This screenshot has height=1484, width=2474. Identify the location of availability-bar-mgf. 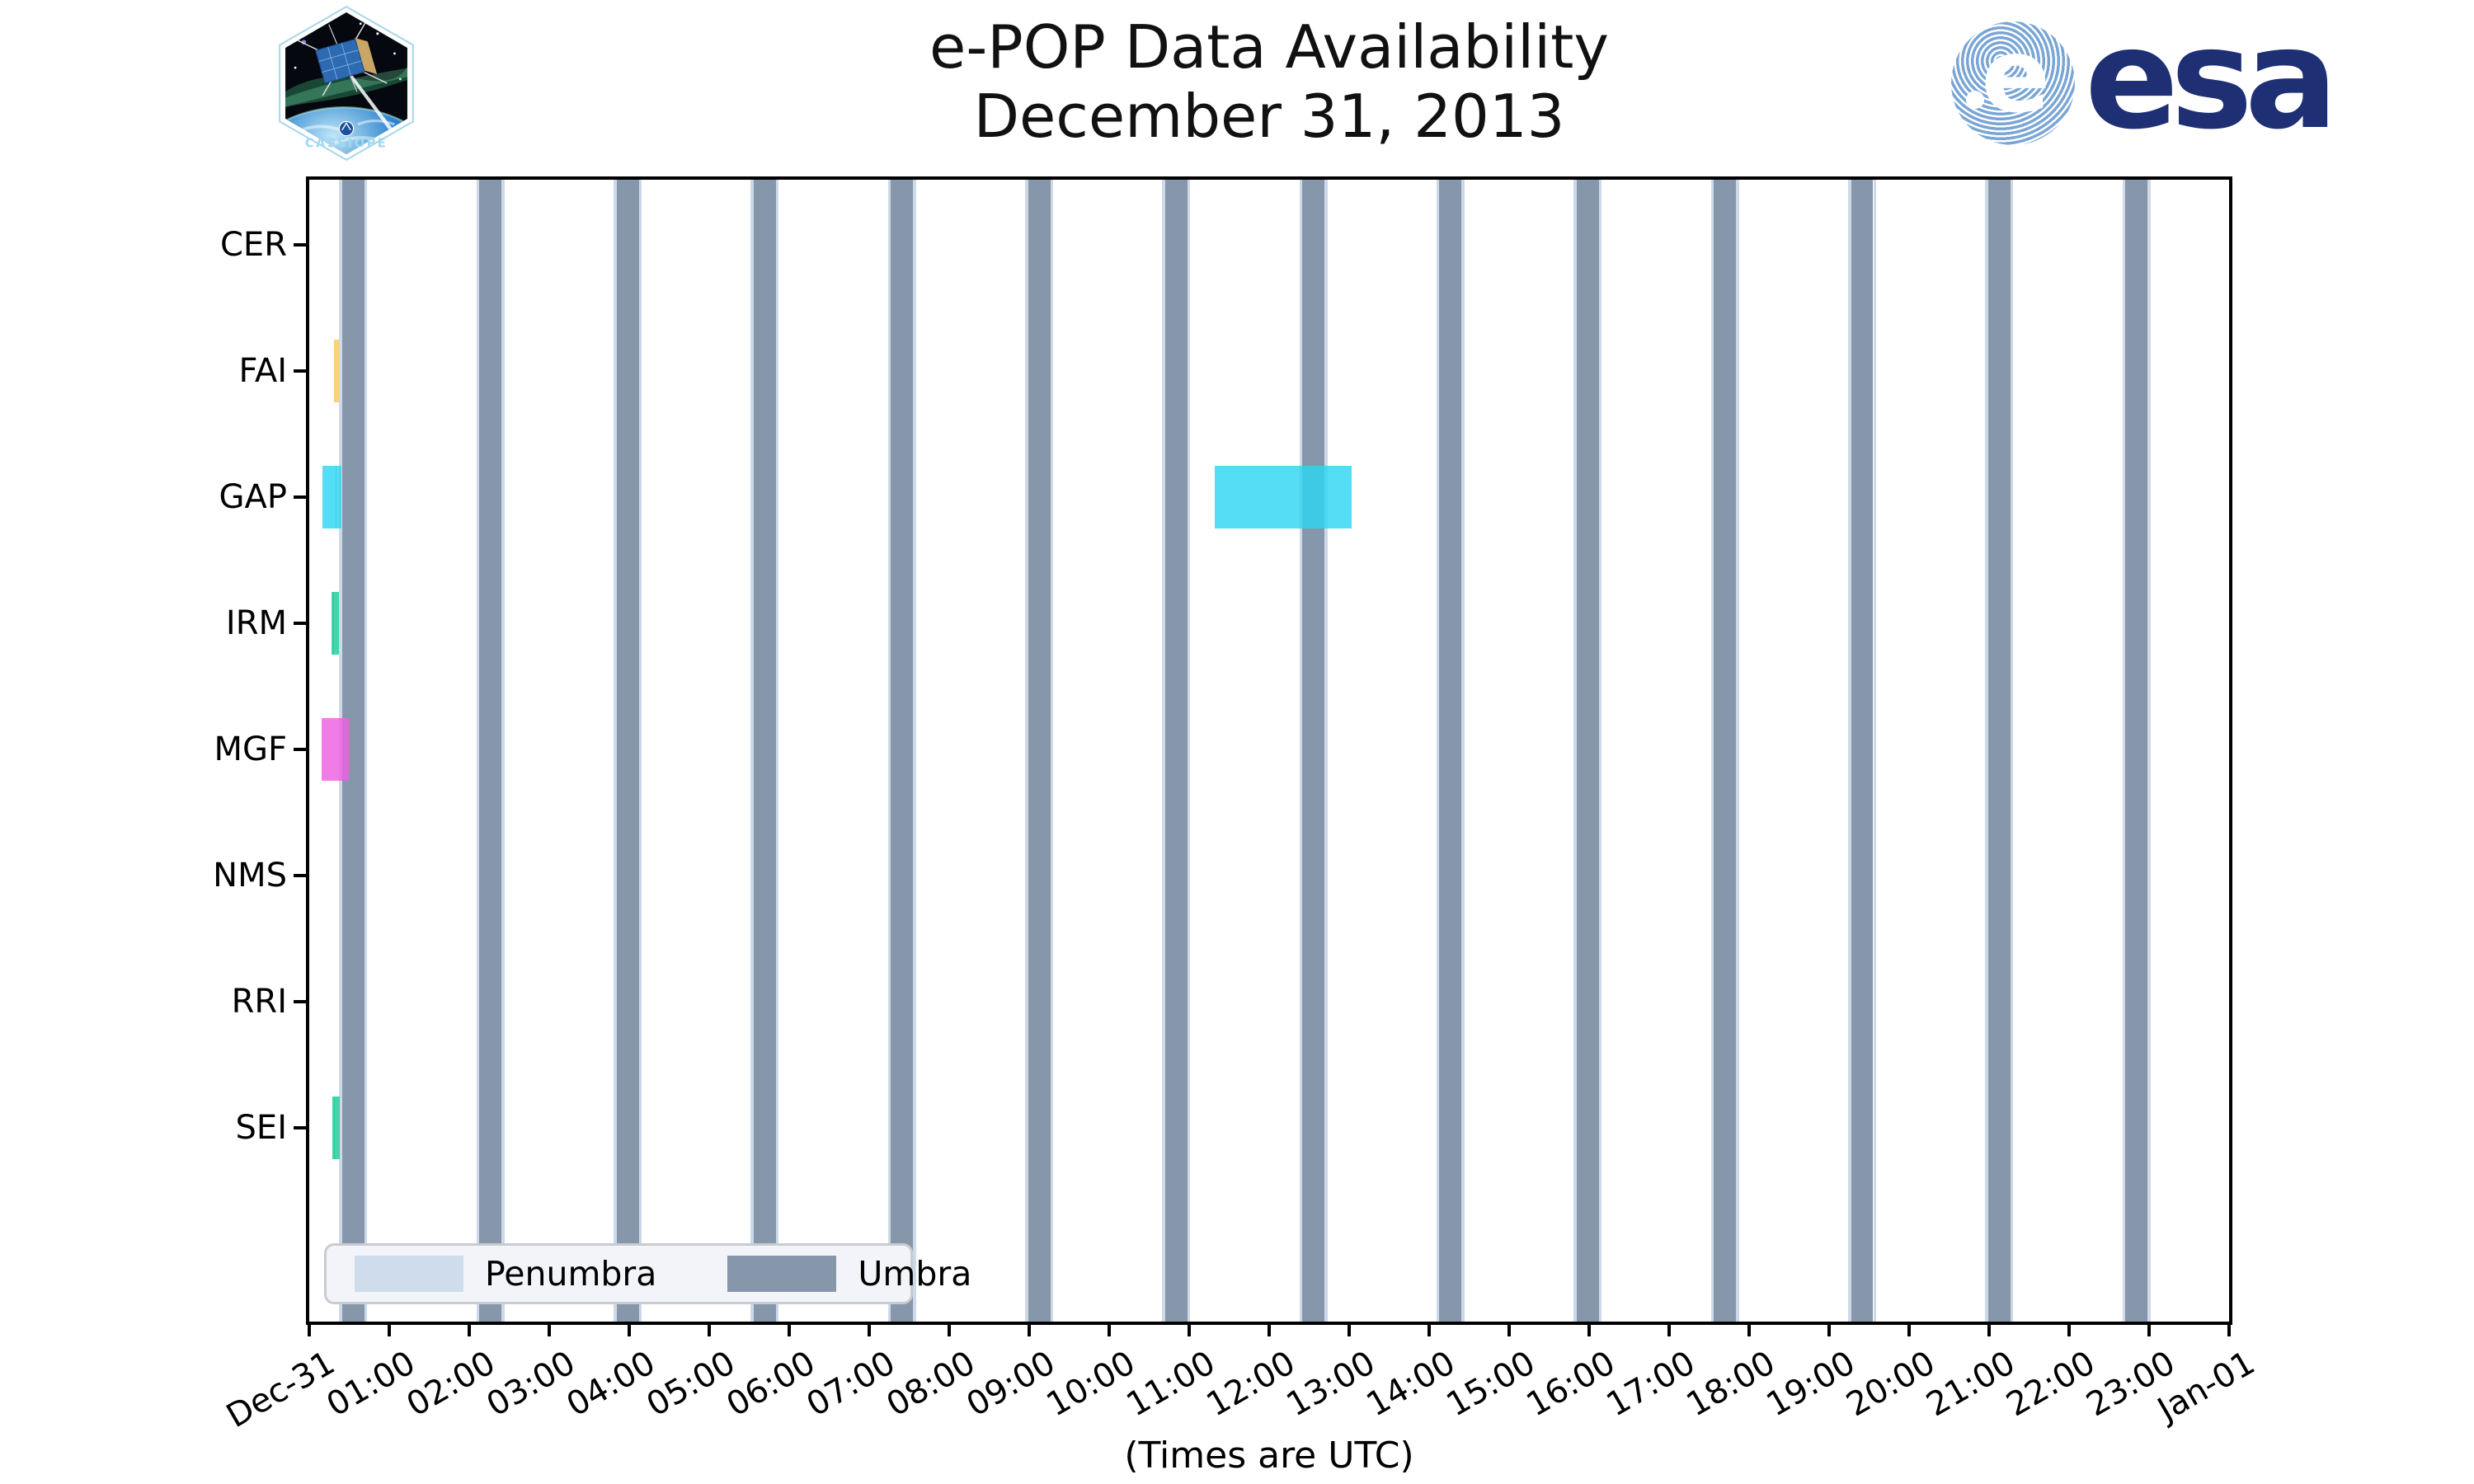
(342, 749).